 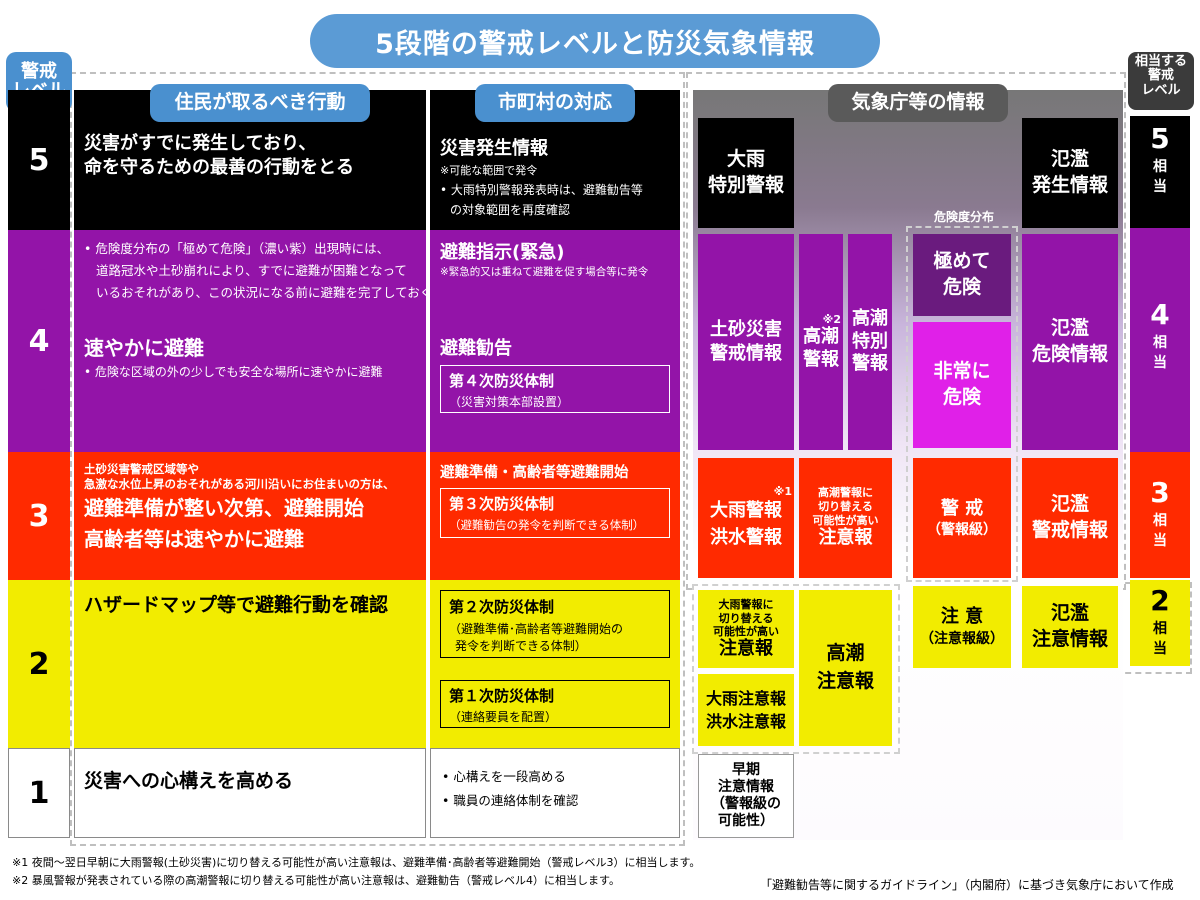 I want to click on residents-l4-main: 速やかに避難, so click(x=144, y=346).